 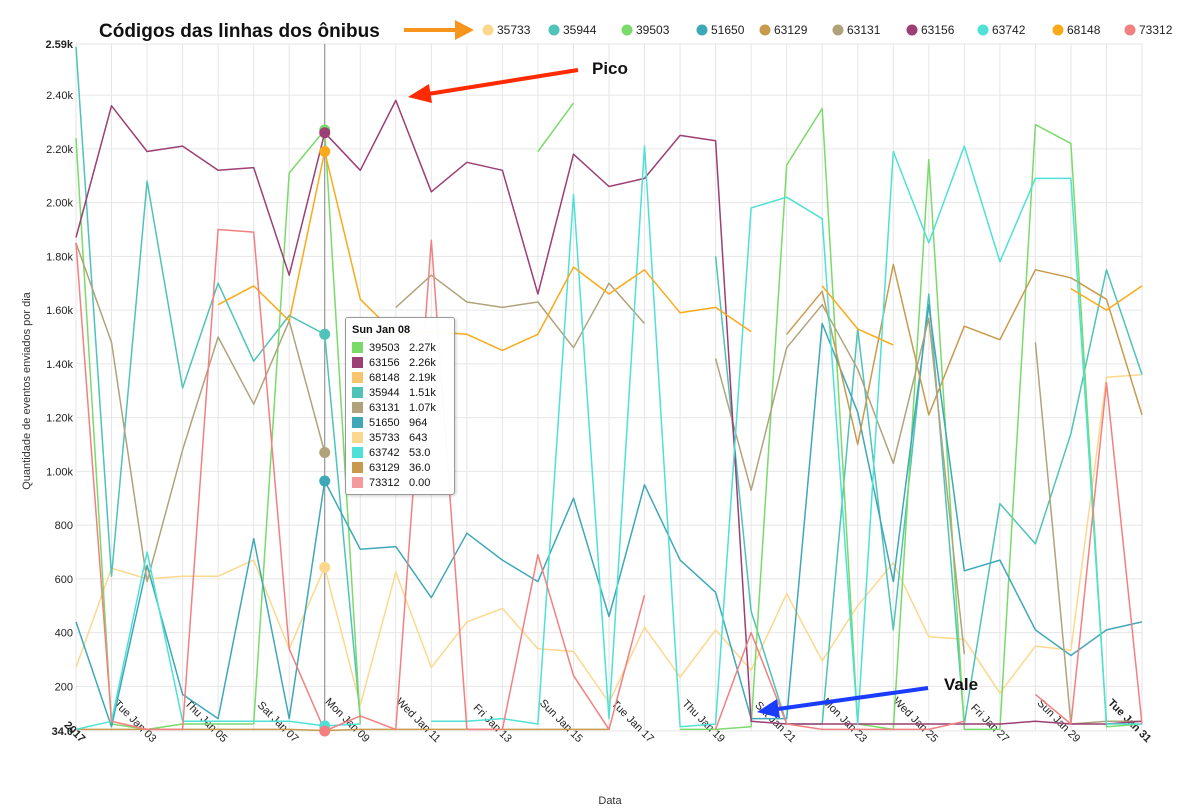 What do you see at coordinates (1156, 30) in the screenshot?
I see `legend-label: 73312` at bounding box center [1156, 30].